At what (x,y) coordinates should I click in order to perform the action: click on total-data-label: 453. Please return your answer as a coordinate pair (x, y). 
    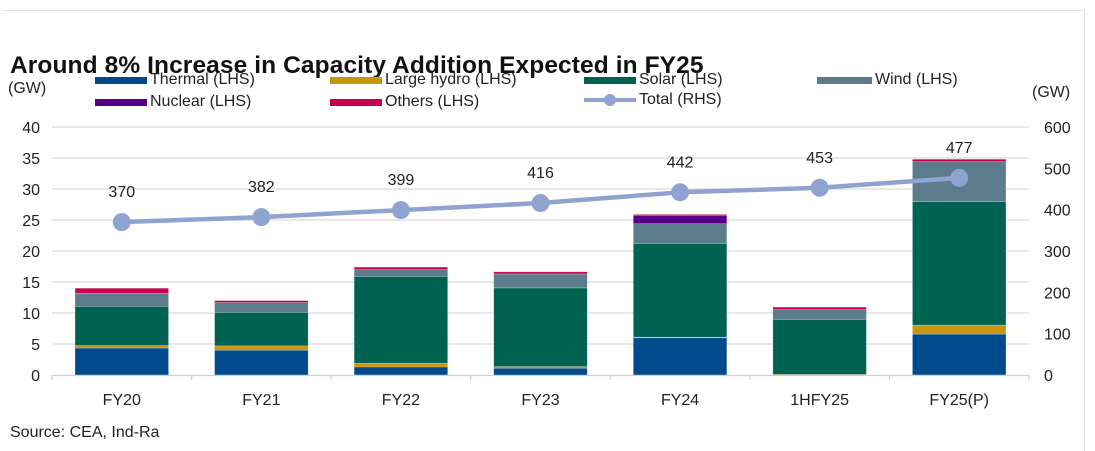
    Looking at the image, I should click on (819, 158).